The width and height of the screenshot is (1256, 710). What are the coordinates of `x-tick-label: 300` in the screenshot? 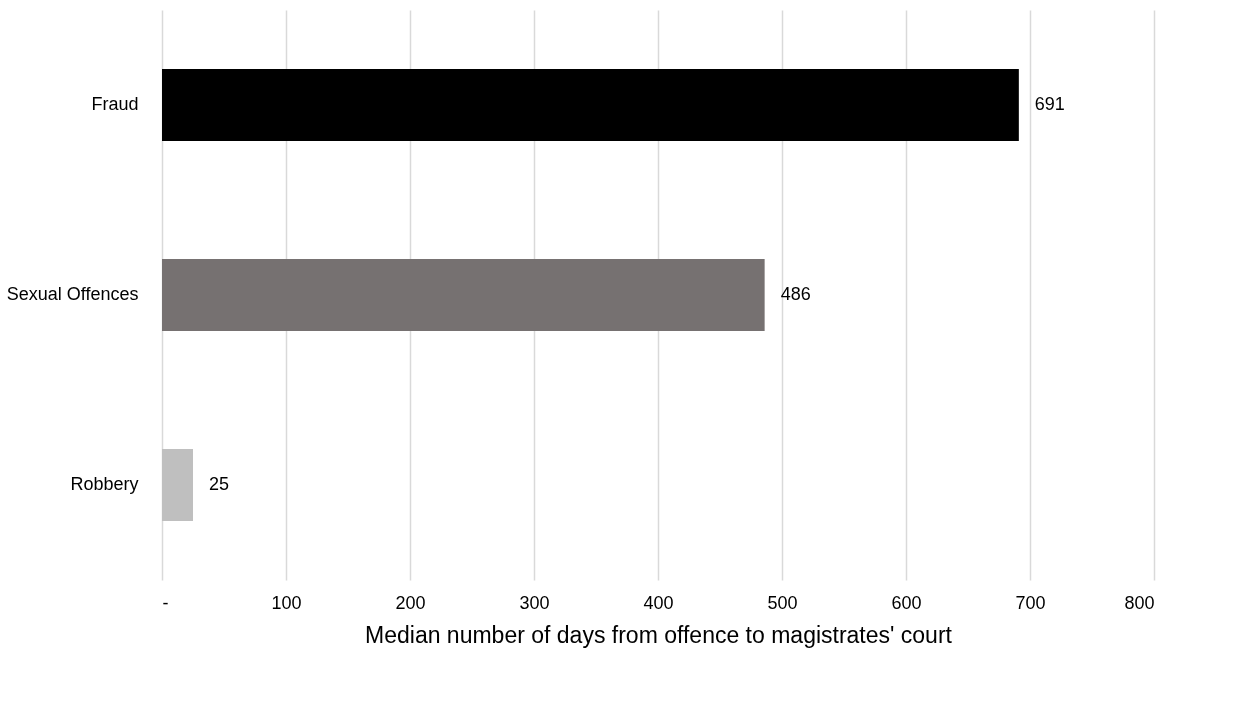 It's located at (534, 602).